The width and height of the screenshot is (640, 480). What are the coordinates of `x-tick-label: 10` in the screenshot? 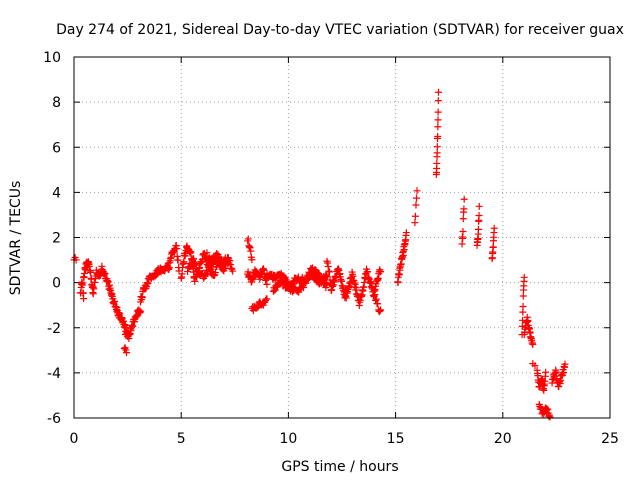 It's located at (288, 439).